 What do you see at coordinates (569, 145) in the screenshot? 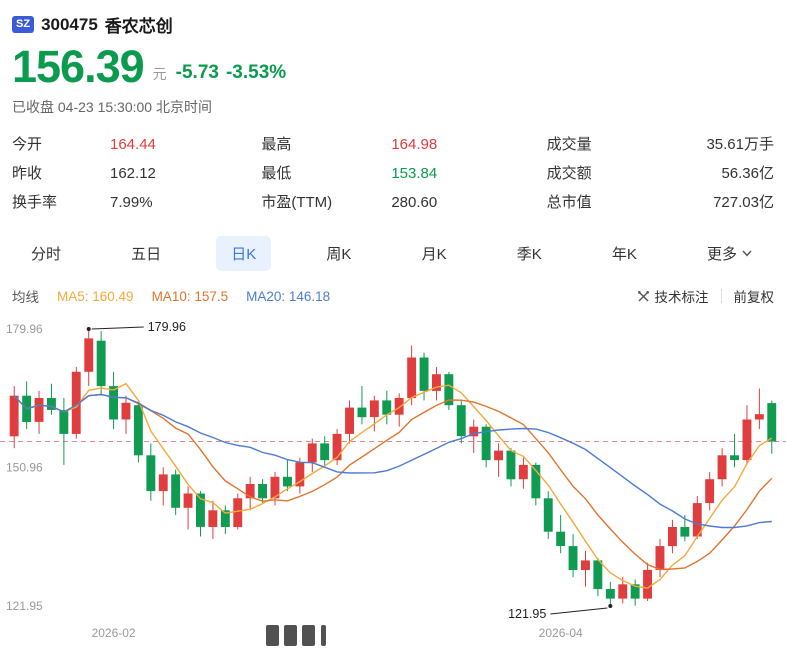
I see `stat-label: 成交量` at bounding box center [569, 145].